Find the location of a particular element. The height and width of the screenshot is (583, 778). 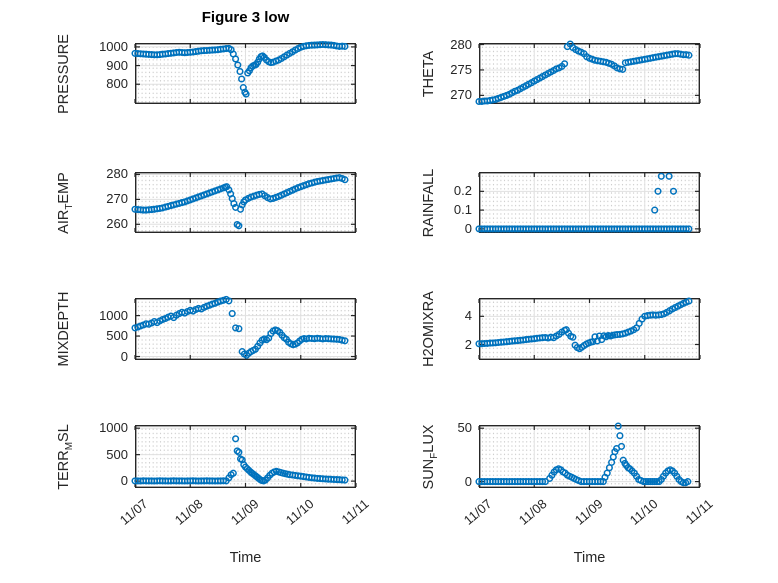

plot-area-pressure is located at coordinates (244, 72).